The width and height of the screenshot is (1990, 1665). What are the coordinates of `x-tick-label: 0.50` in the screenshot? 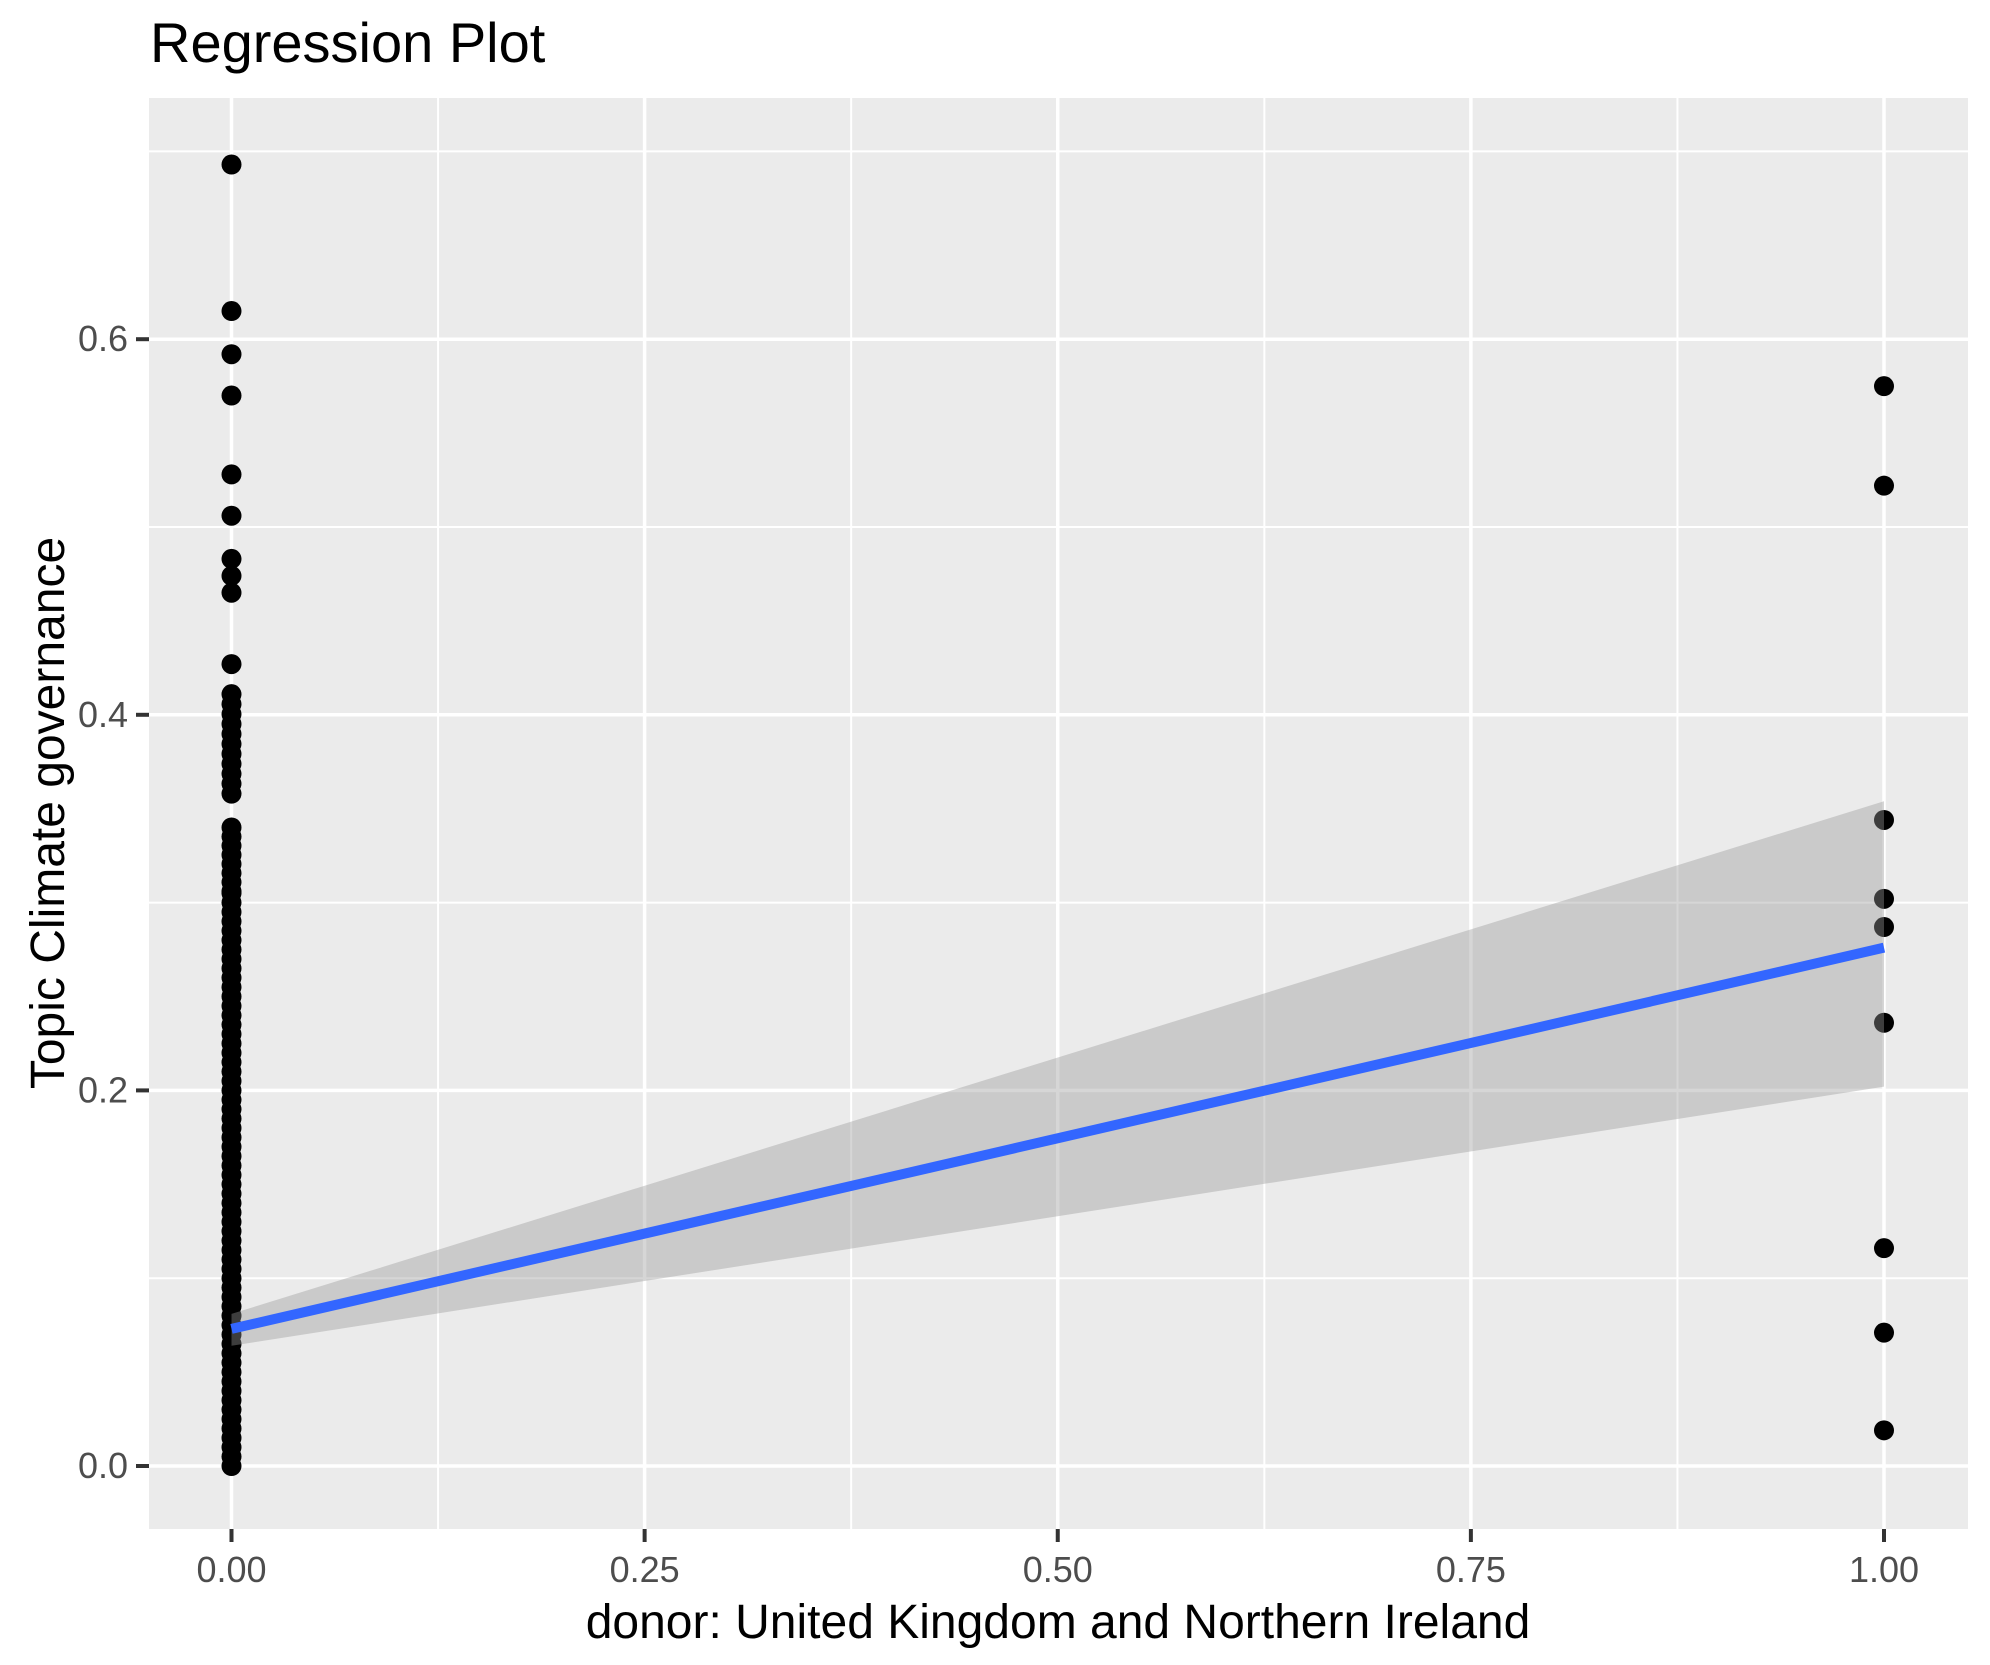 It's located at (1058, 1569).